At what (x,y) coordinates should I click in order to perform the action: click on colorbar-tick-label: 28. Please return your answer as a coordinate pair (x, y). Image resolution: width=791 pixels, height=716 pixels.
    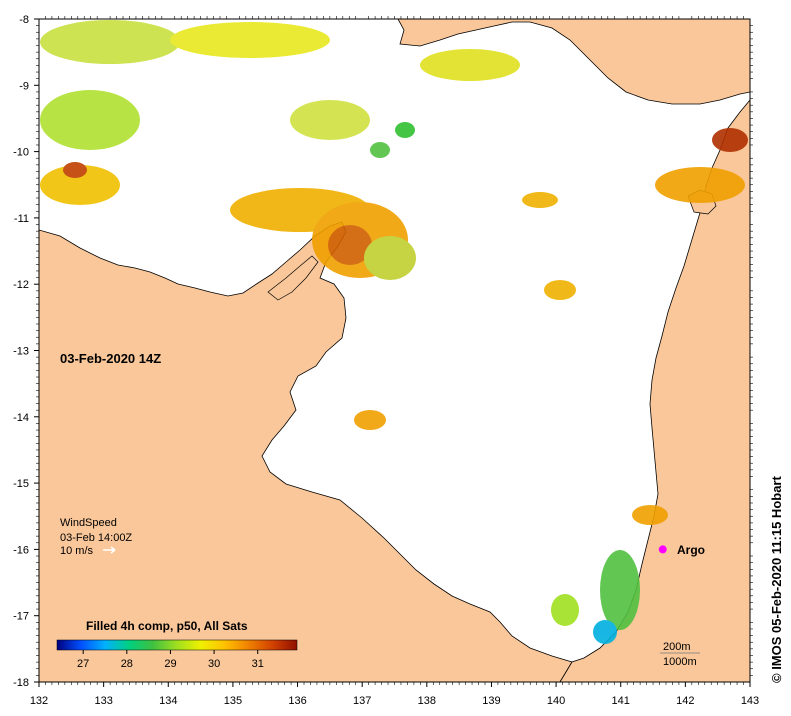
    Looking at the image, I should click on (127, 664).